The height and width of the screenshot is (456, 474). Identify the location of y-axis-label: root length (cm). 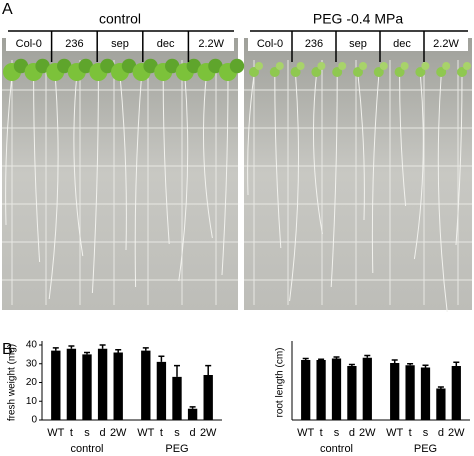
(280, 382).